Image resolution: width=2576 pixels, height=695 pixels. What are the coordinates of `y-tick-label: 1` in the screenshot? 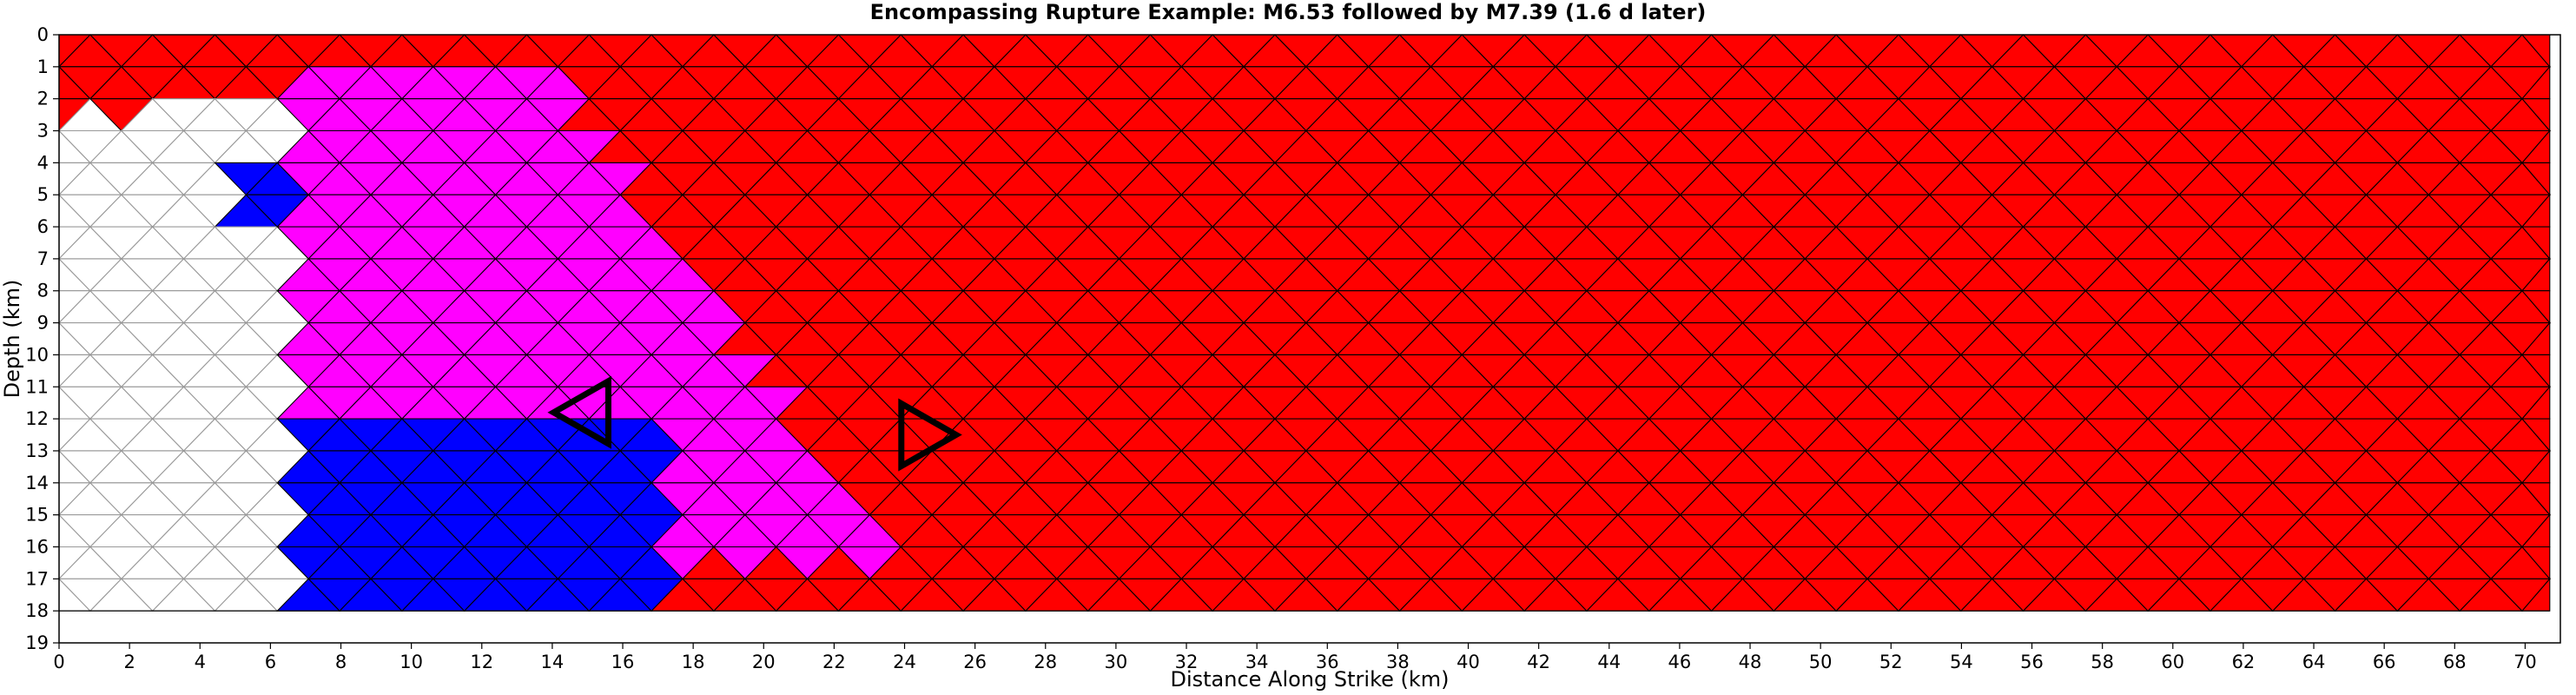 It's located at (43, 66).